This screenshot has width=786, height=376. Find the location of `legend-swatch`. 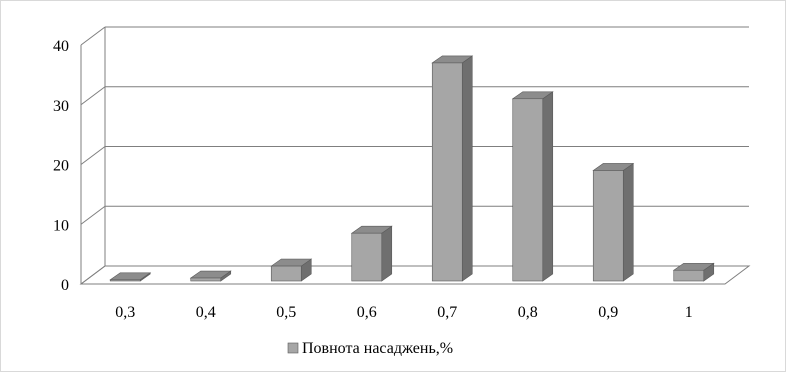

legend-swatch is located at coordinates (293, 348).